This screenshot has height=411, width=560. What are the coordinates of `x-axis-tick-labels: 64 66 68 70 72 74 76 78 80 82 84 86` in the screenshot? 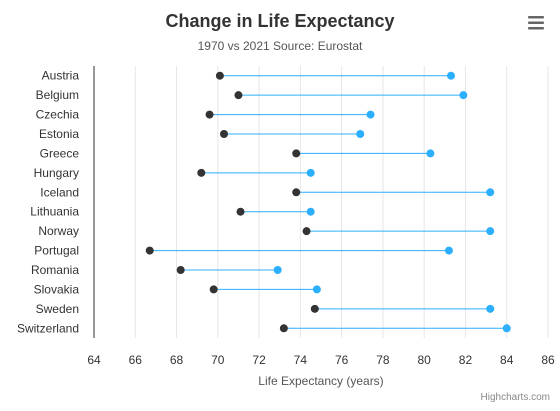 It's located at (321, 360).